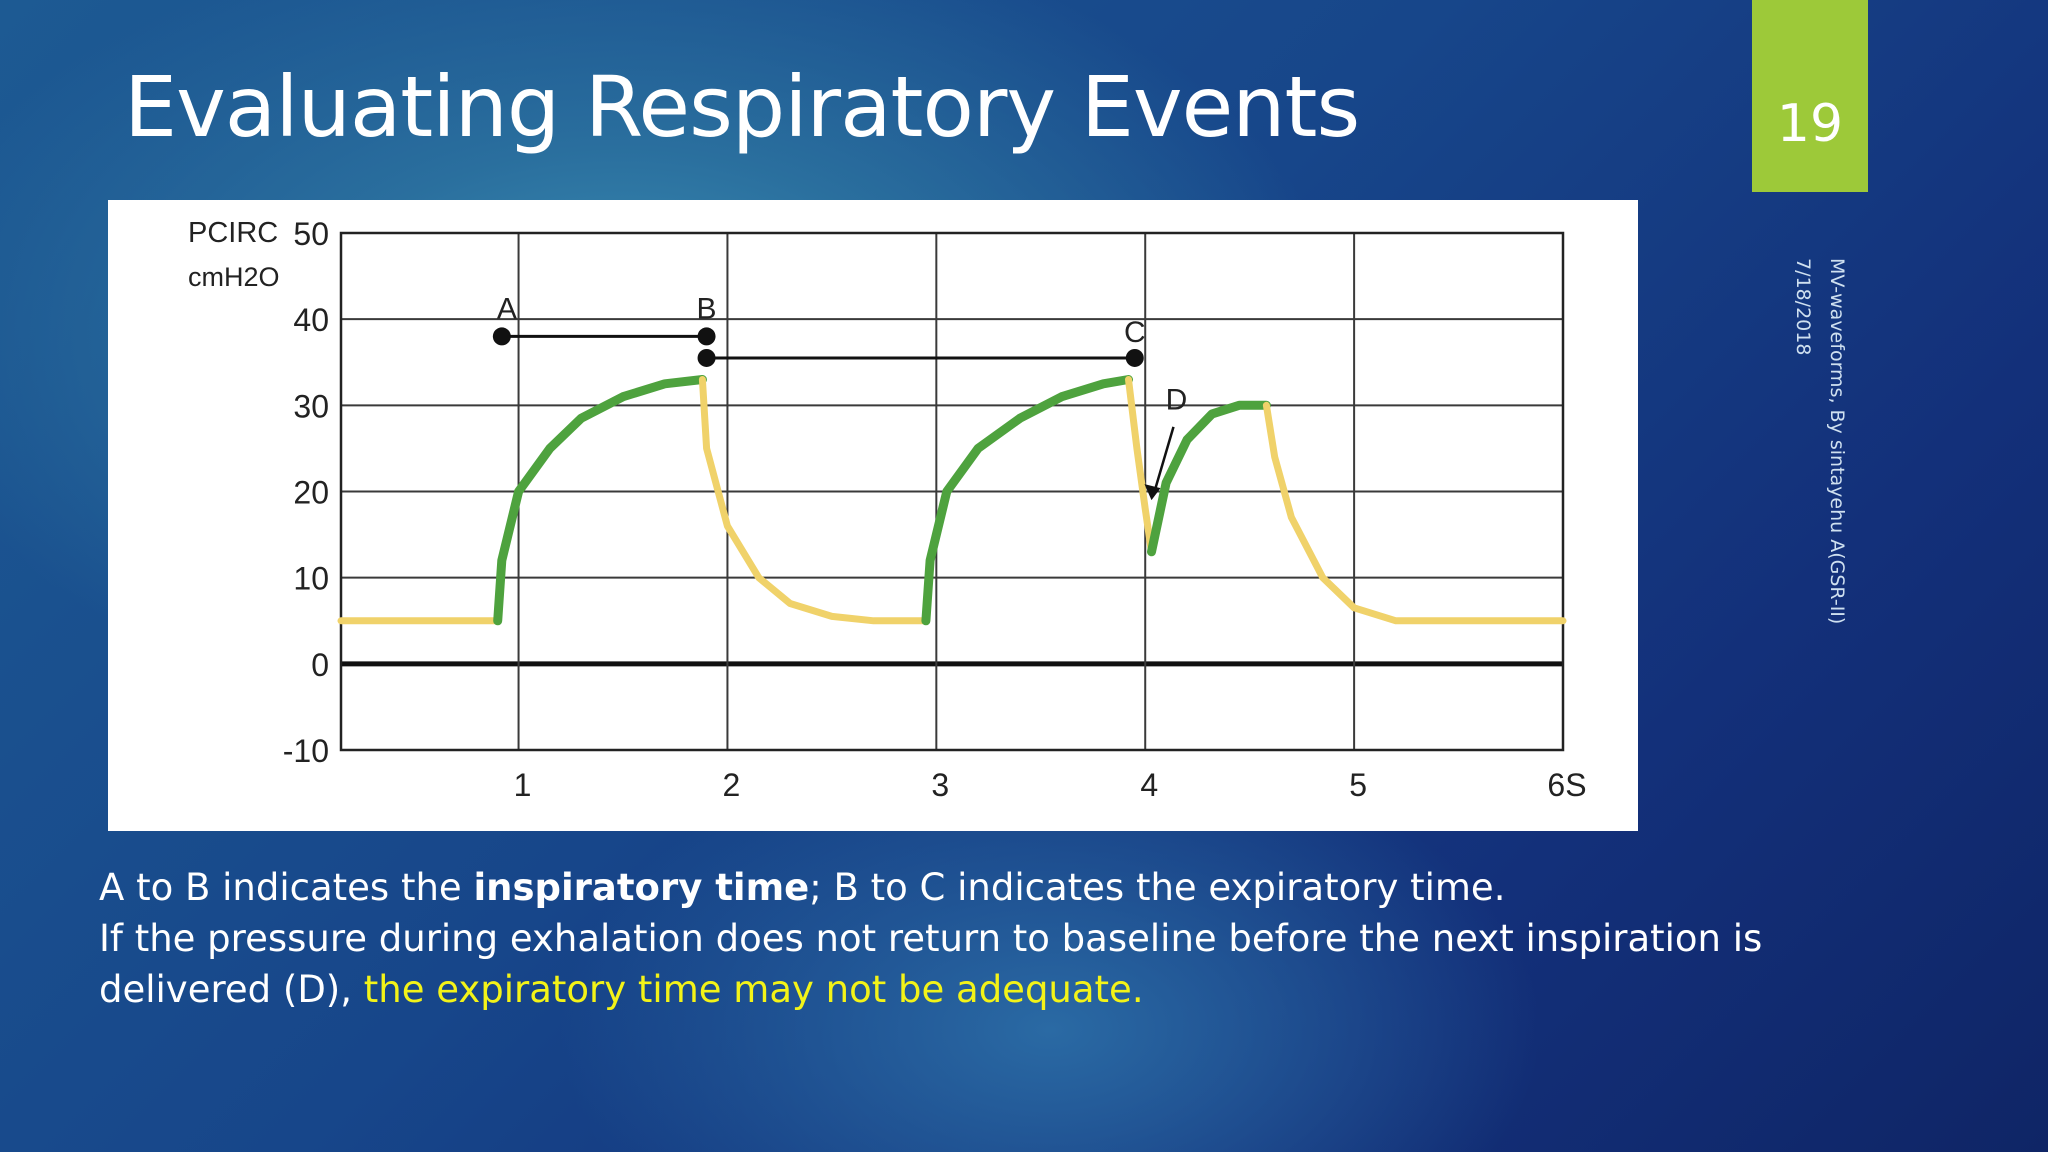 The width and height of the screenshot is (2048, 1152). I want to click on y-tick-label: 30, so click(311, 406).